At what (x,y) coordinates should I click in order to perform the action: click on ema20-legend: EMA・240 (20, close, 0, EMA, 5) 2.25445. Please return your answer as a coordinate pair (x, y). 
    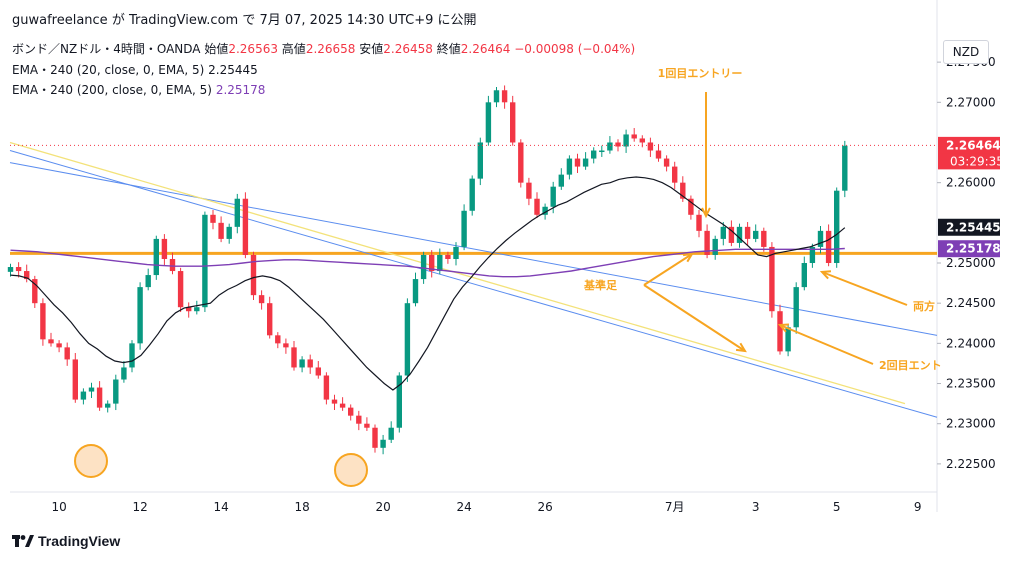
    Looking at the image, I should click on (135, 69).